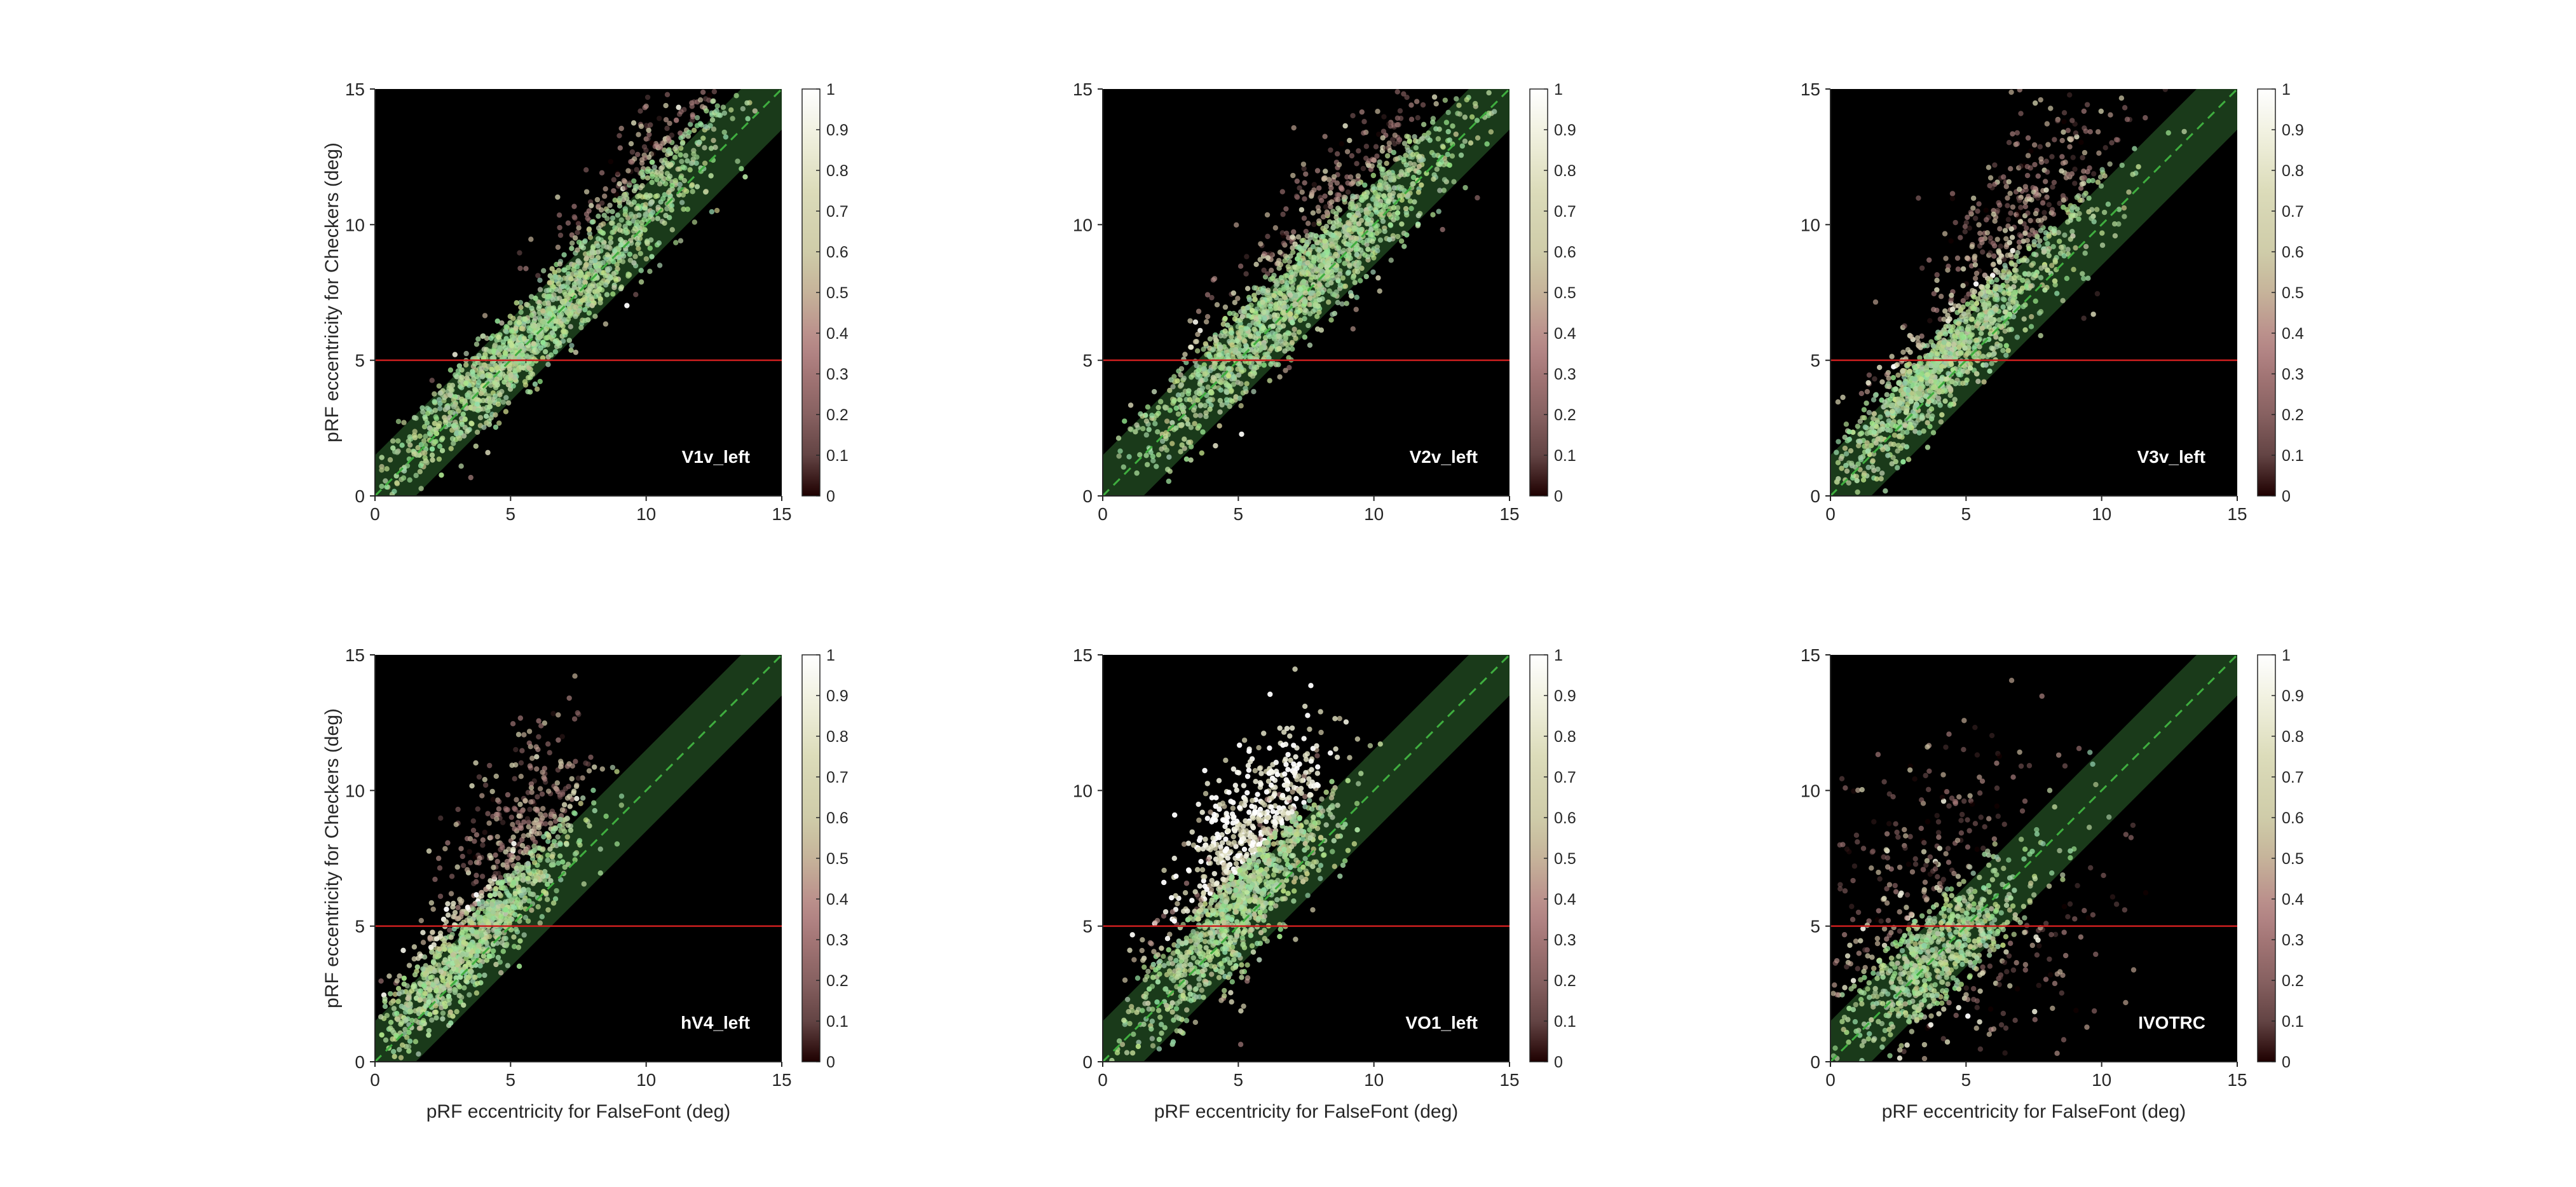  Describe the element at coordinates (1306, 292) in the screenshot. I see `plot-area` at that location.